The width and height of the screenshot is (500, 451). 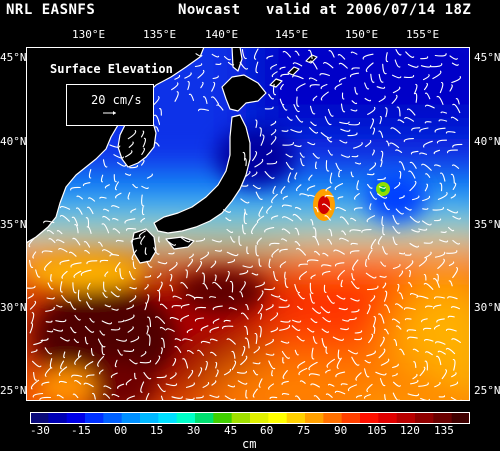 I want to click on colorbar-tick-label: 45, so click(x=231, y=430).